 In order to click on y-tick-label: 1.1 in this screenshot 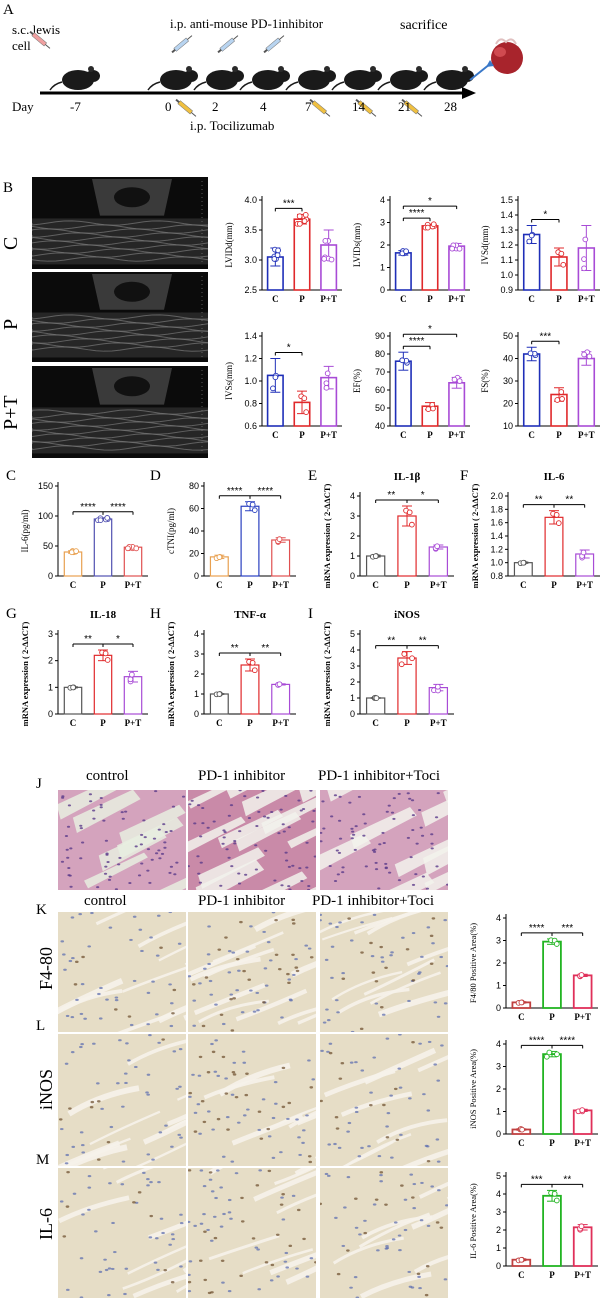, I will do `click(506, 260)`.